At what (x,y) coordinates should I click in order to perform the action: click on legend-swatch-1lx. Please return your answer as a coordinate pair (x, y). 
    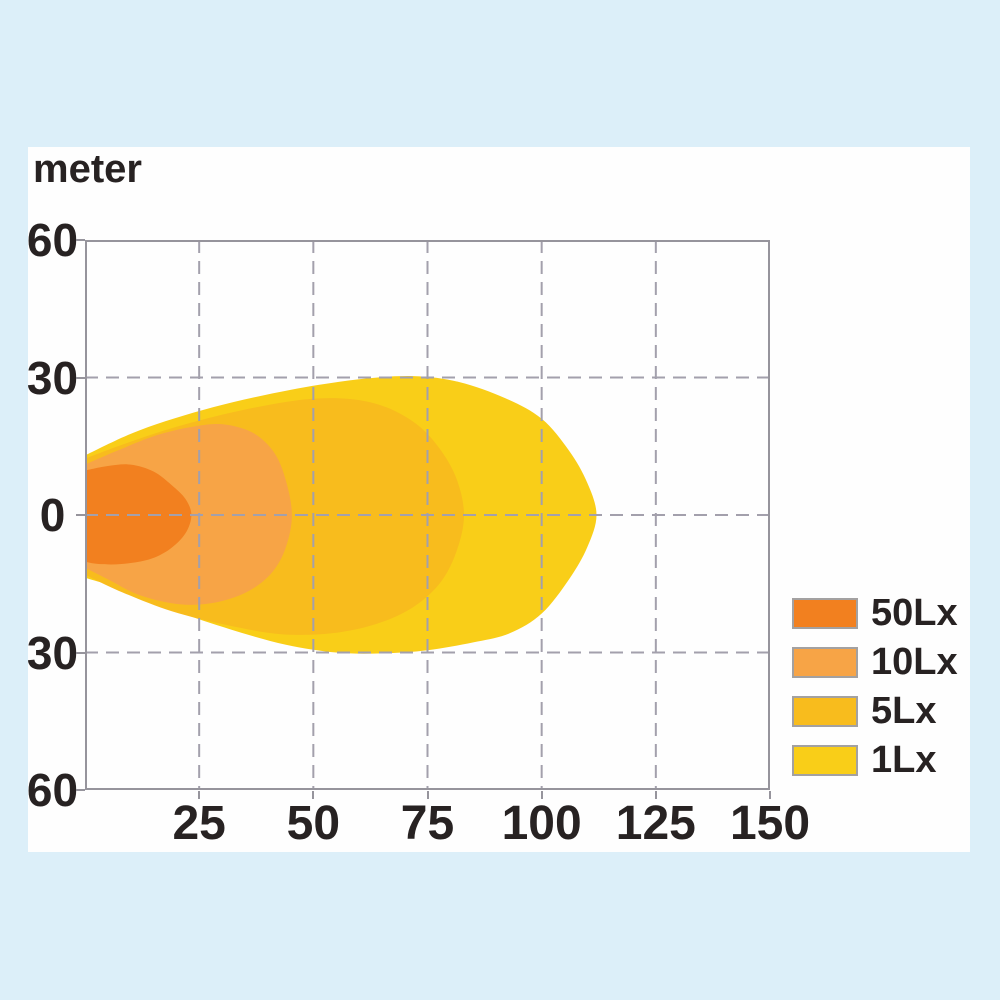
    Looking at the image, I should click on (825, 760).